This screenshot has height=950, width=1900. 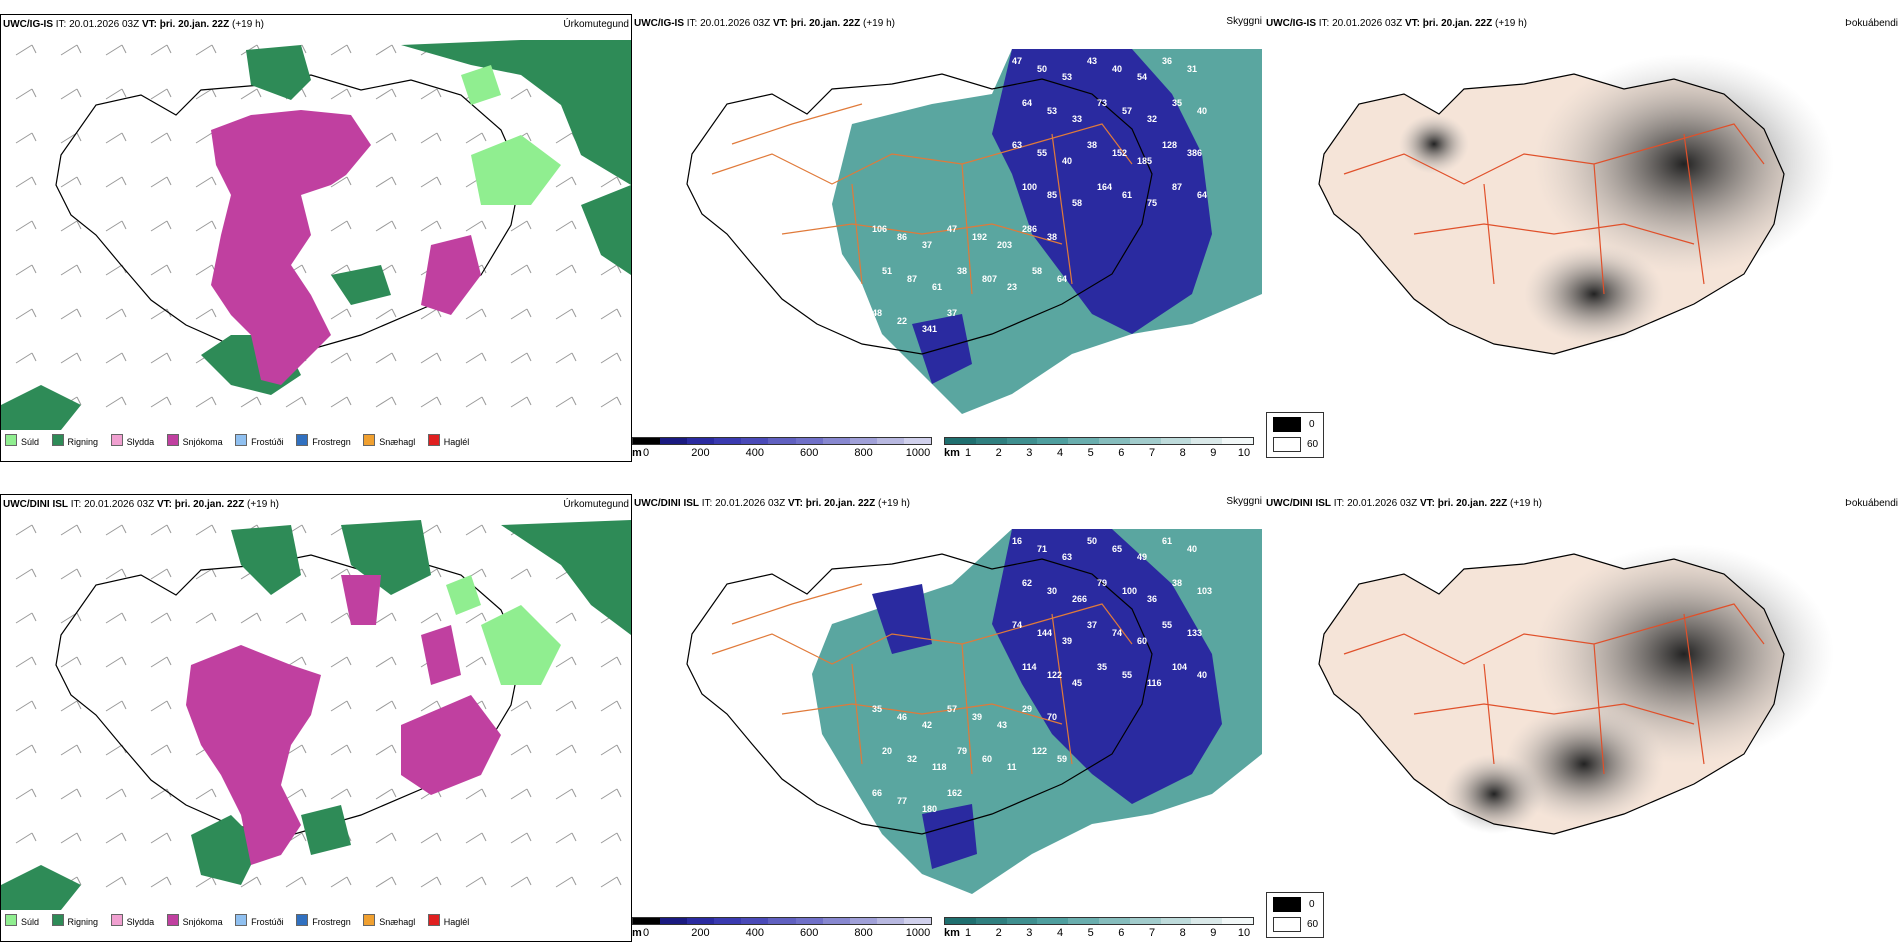 What do you see at coordinates (1092, 61) in the screenshot?
I see `visibility-label: 43` at bounding box center [1092, 61].